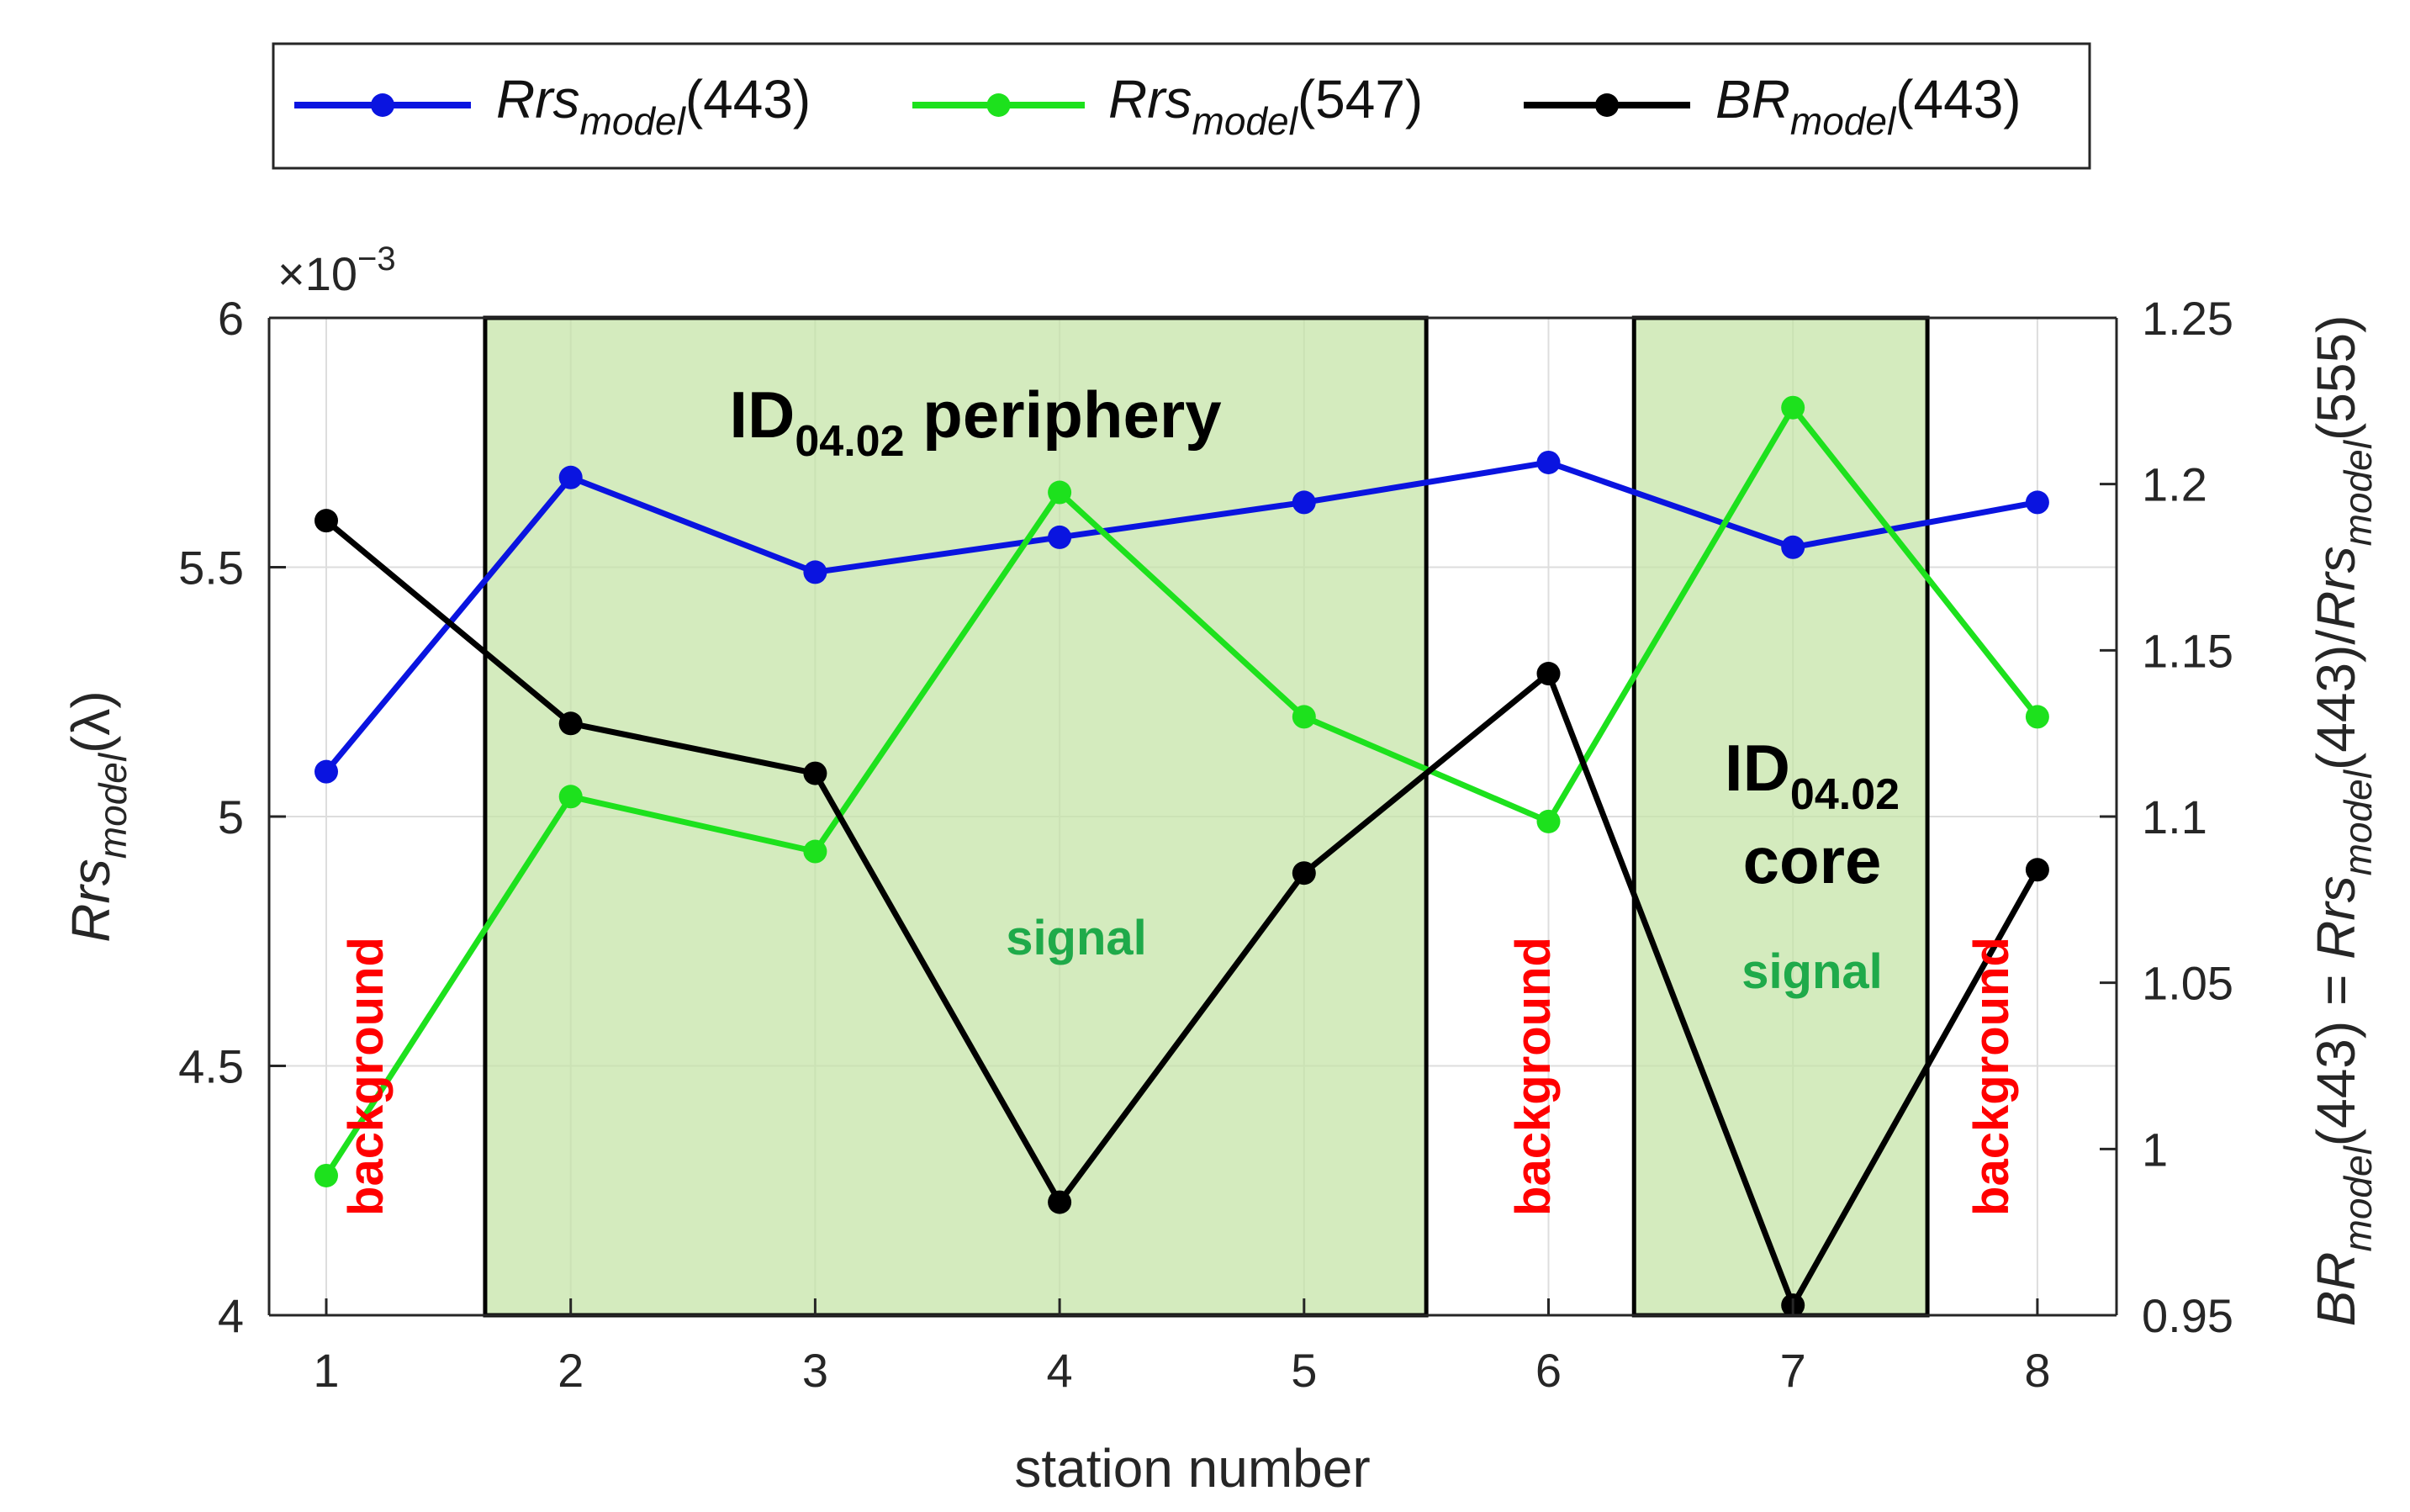 The height and width of the screenshot is (1512, 2410). Describe the element at coordinates (2336, 1053) in the screenshot. I see `right-axis-title-part: (443) =` at that location.